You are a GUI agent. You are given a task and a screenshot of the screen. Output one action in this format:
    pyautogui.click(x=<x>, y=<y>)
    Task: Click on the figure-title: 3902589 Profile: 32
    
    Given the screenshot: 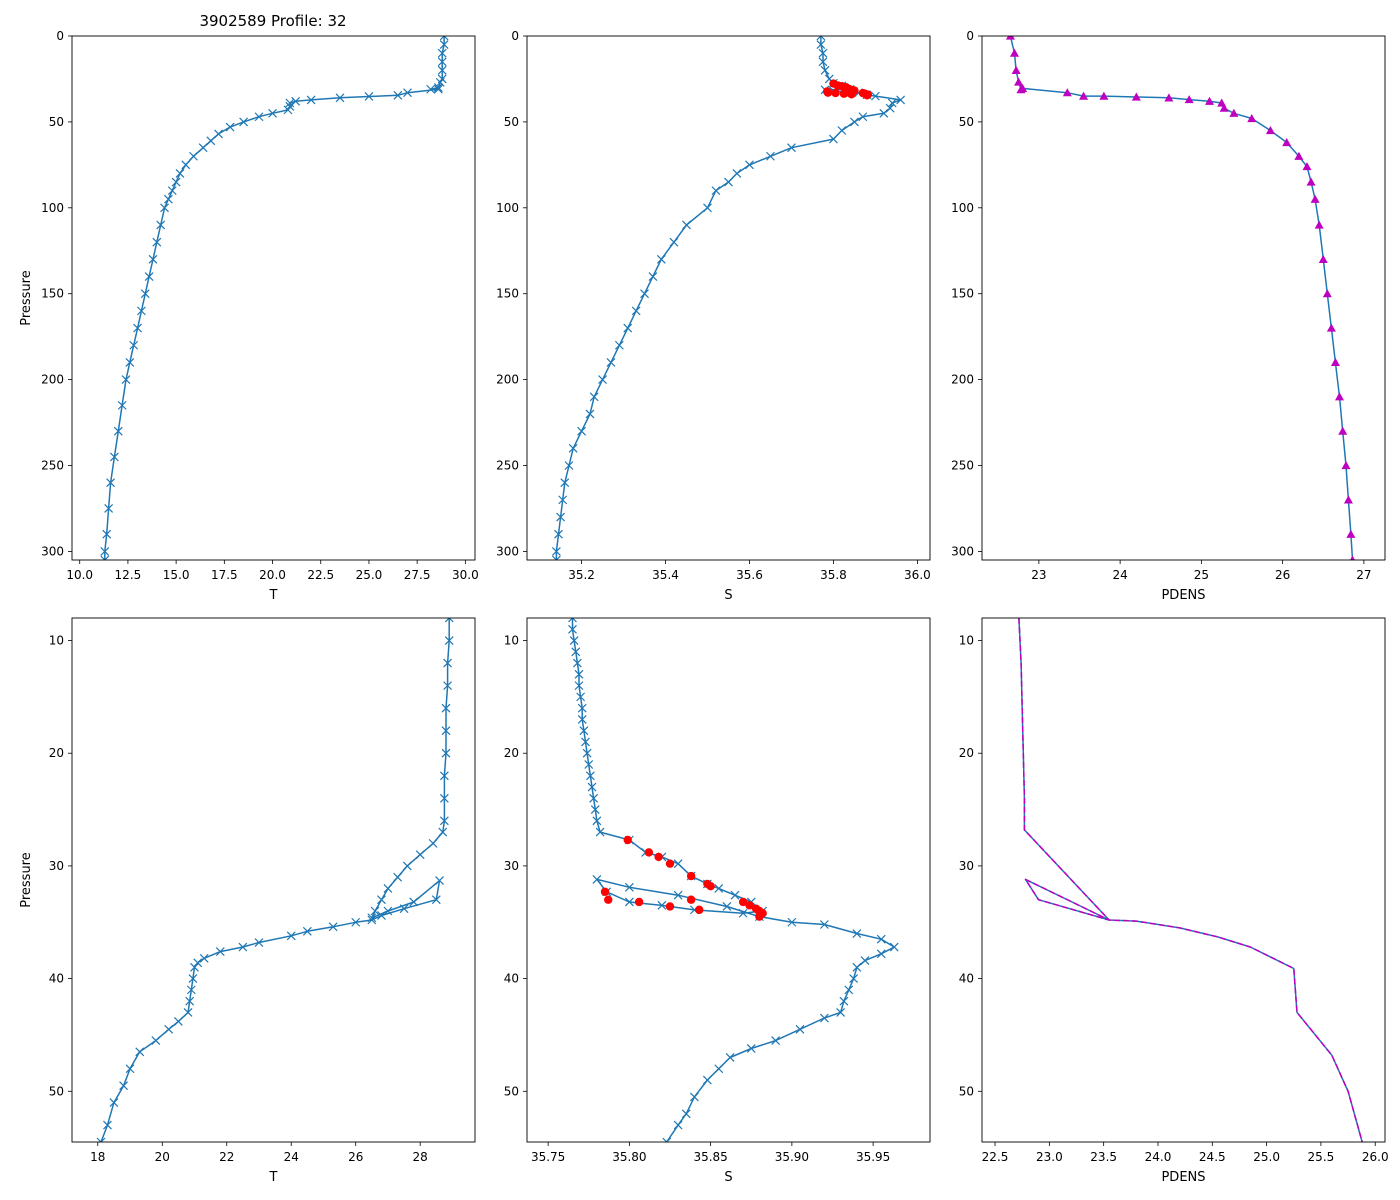 What is the action you would take?
    pyautogui.click(x=272, y=21)
    